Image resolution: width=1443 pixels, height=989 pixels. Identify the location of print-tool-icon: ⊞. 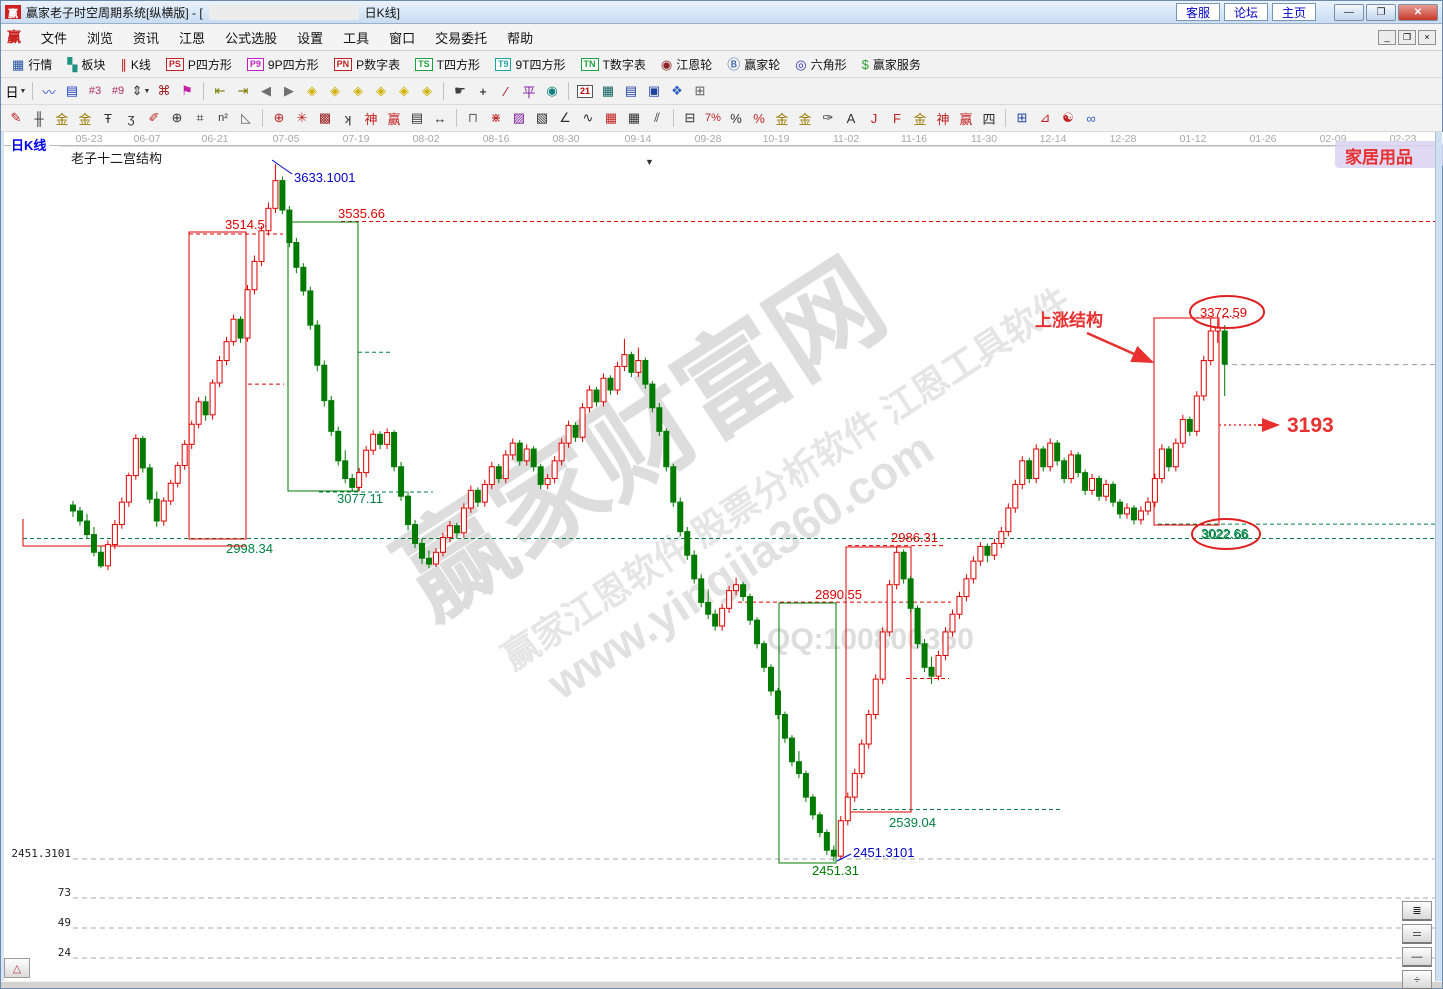
(700, 91).